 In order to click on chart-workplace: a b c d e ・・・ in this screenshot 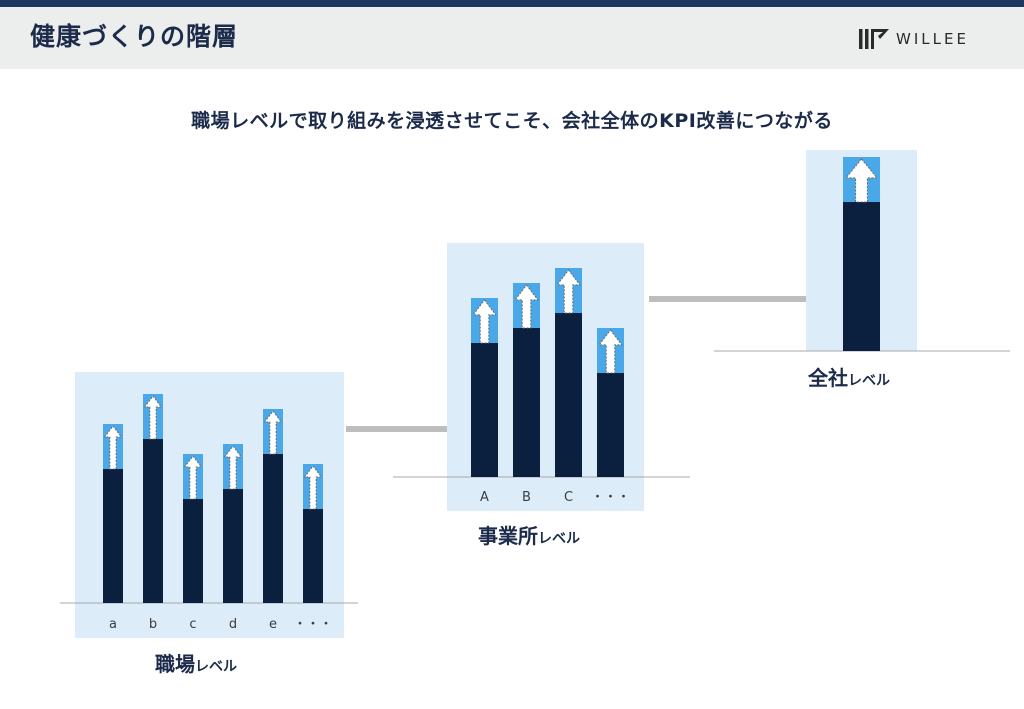, I will do `click(209, 505)`.